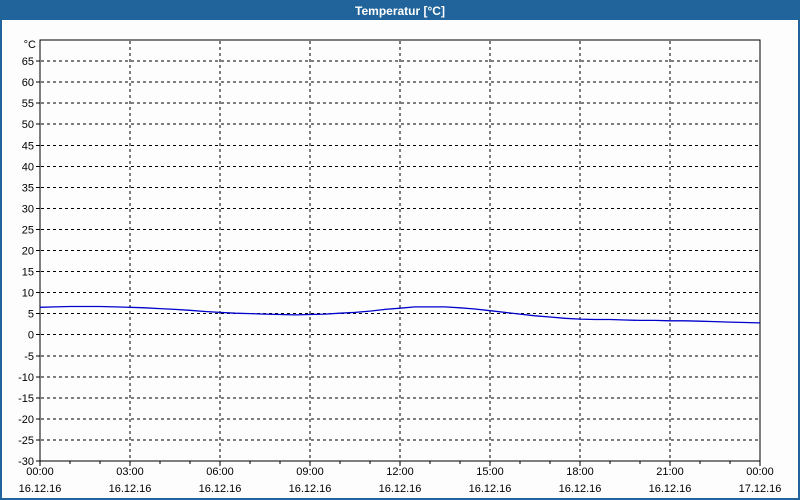  I want to click on y-tick-label: 20, so click(28, 252).